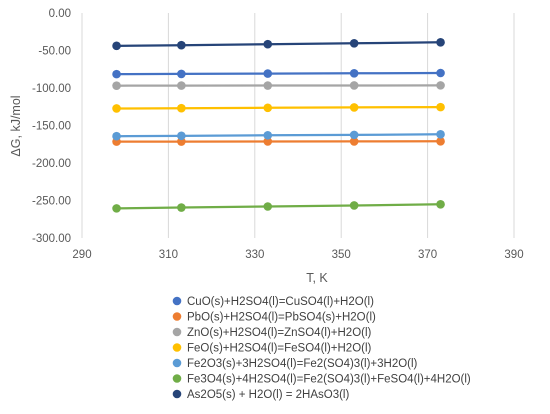 Image resolution: width=550 pixels, height=414 pixels. I want to click on x-tick-label: 390, so click(513, 255).